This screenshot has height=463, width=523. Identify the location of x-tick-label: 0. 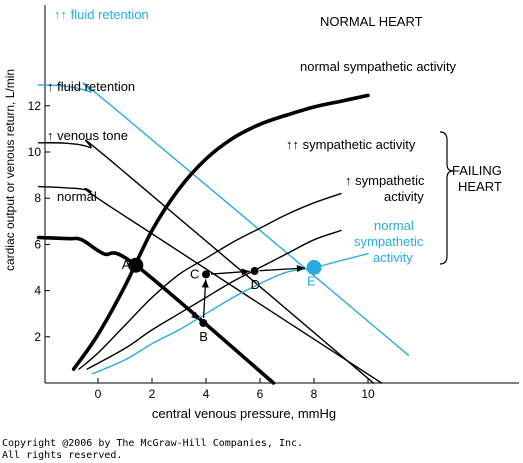
(98, 394).